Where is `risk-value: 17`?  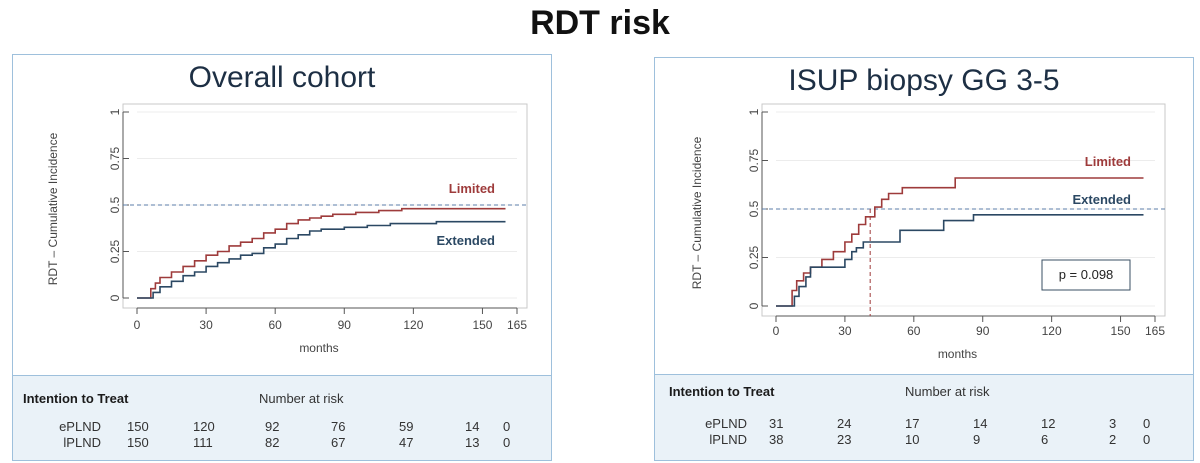 risk-value: 17 is located at coordinates (912, 423).